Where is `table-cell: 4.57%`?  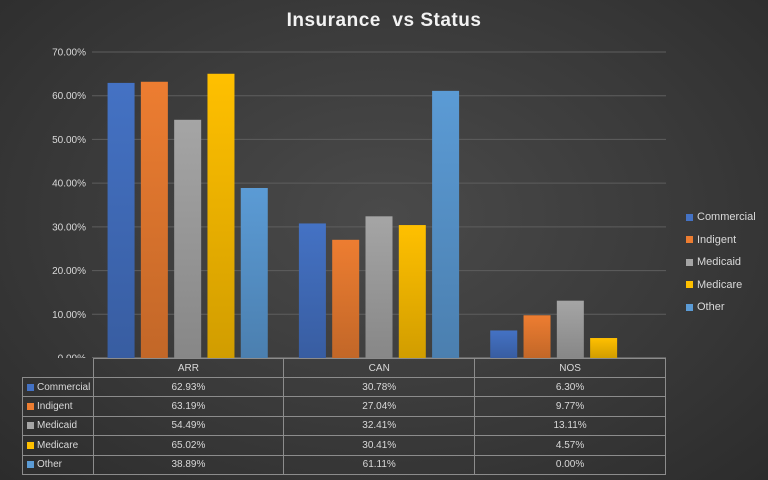 table-cell: 4.57% is located at coordinates (570, 445).